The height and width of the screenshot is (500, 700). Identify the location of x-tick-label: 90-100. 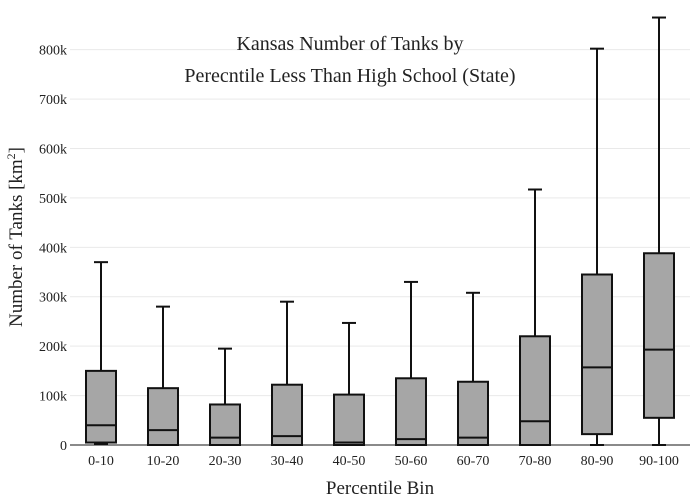
(659, 461).